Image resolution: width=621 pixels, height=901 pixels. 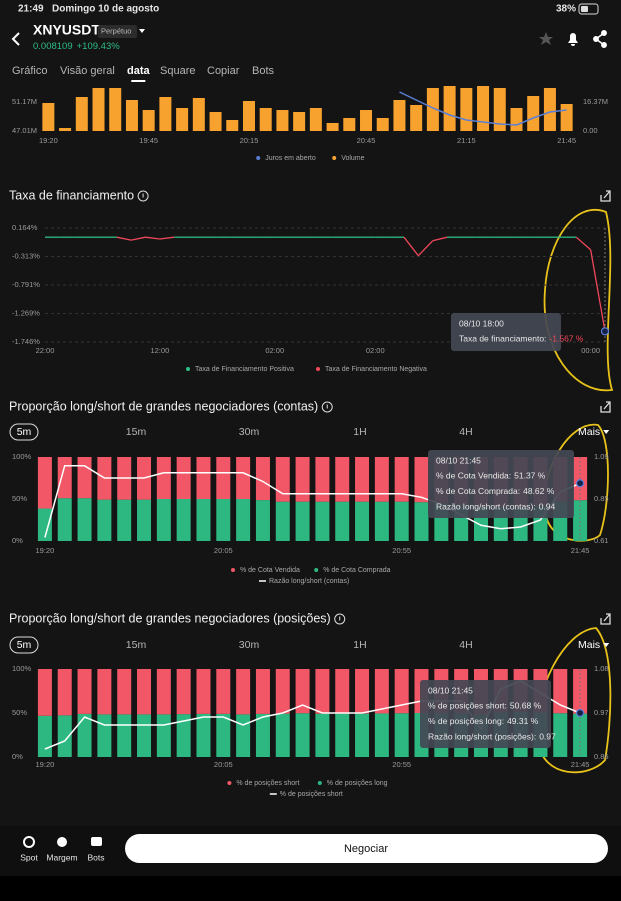 What do you see at coordinates (466, 140) in the screenshot?
I see `x-tick-label: 21:15` at bounding box center [466, 140].